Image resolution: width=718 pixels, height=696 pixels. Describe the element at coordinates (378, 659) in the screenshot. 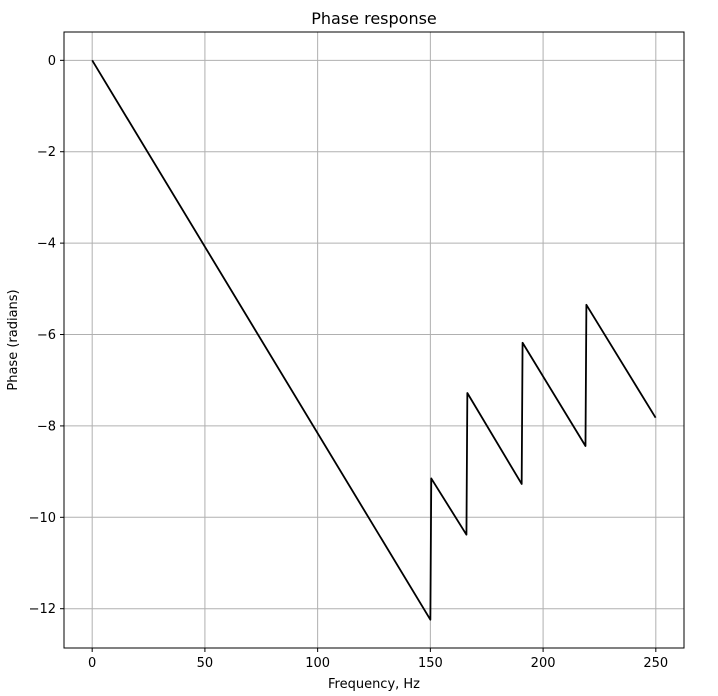

I see `x-axis-ticks: 0 50 100 150 200 250` at that location.